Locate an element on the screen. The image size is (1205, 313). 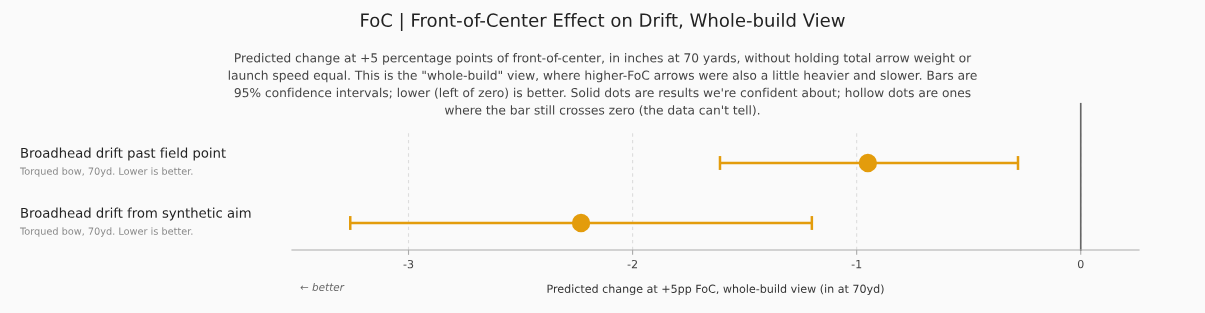
x-tick-label: 0 is located at coordinates (1080, 264).